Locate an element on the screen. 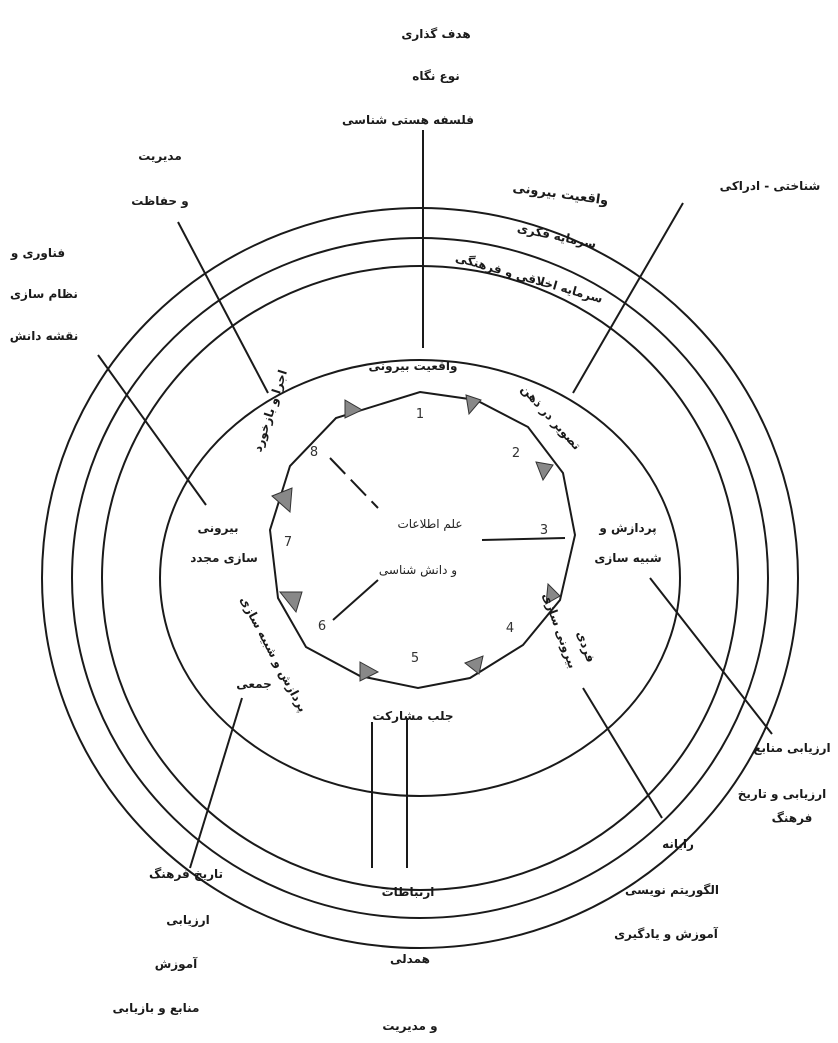 This screenshot has width=838, height=1043. far-left-label-1: فناوری و is located at coordinates (37, 253).